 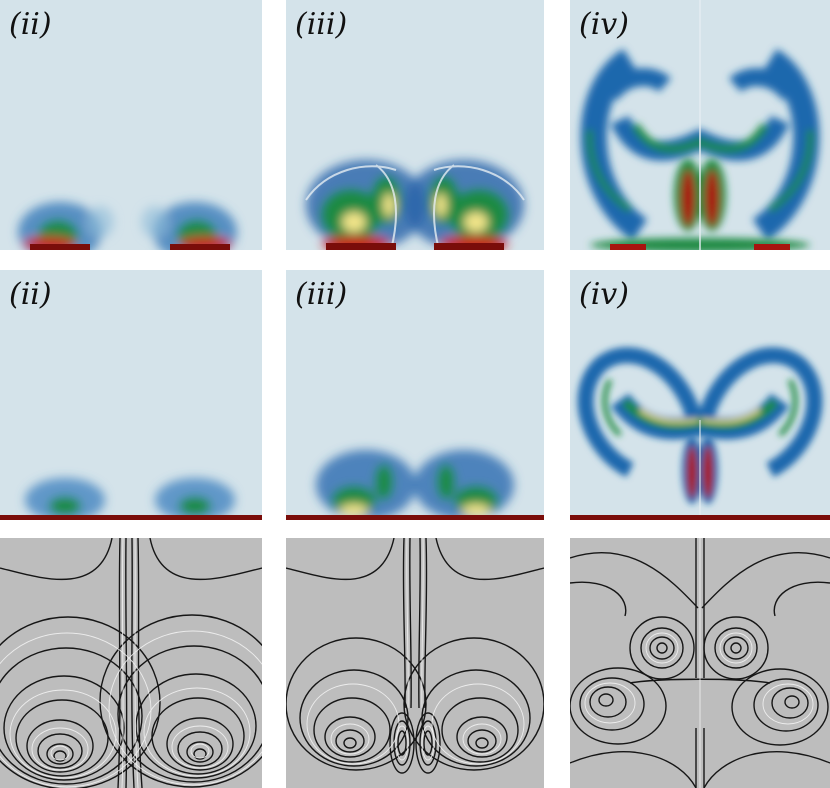 I want to click on streamline-field-r3-iii, so click(x=415, y=663).